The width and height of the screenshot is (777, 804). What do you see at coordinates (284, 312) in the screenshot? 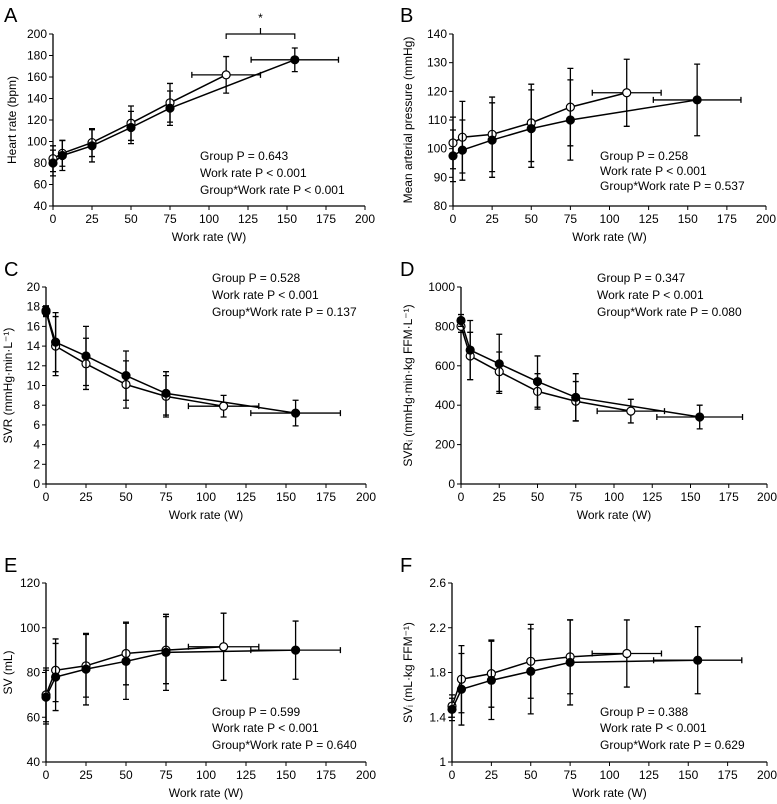
I see `stats-text: Group*Work rate P = 0.137` at bounding box center [284, 312].